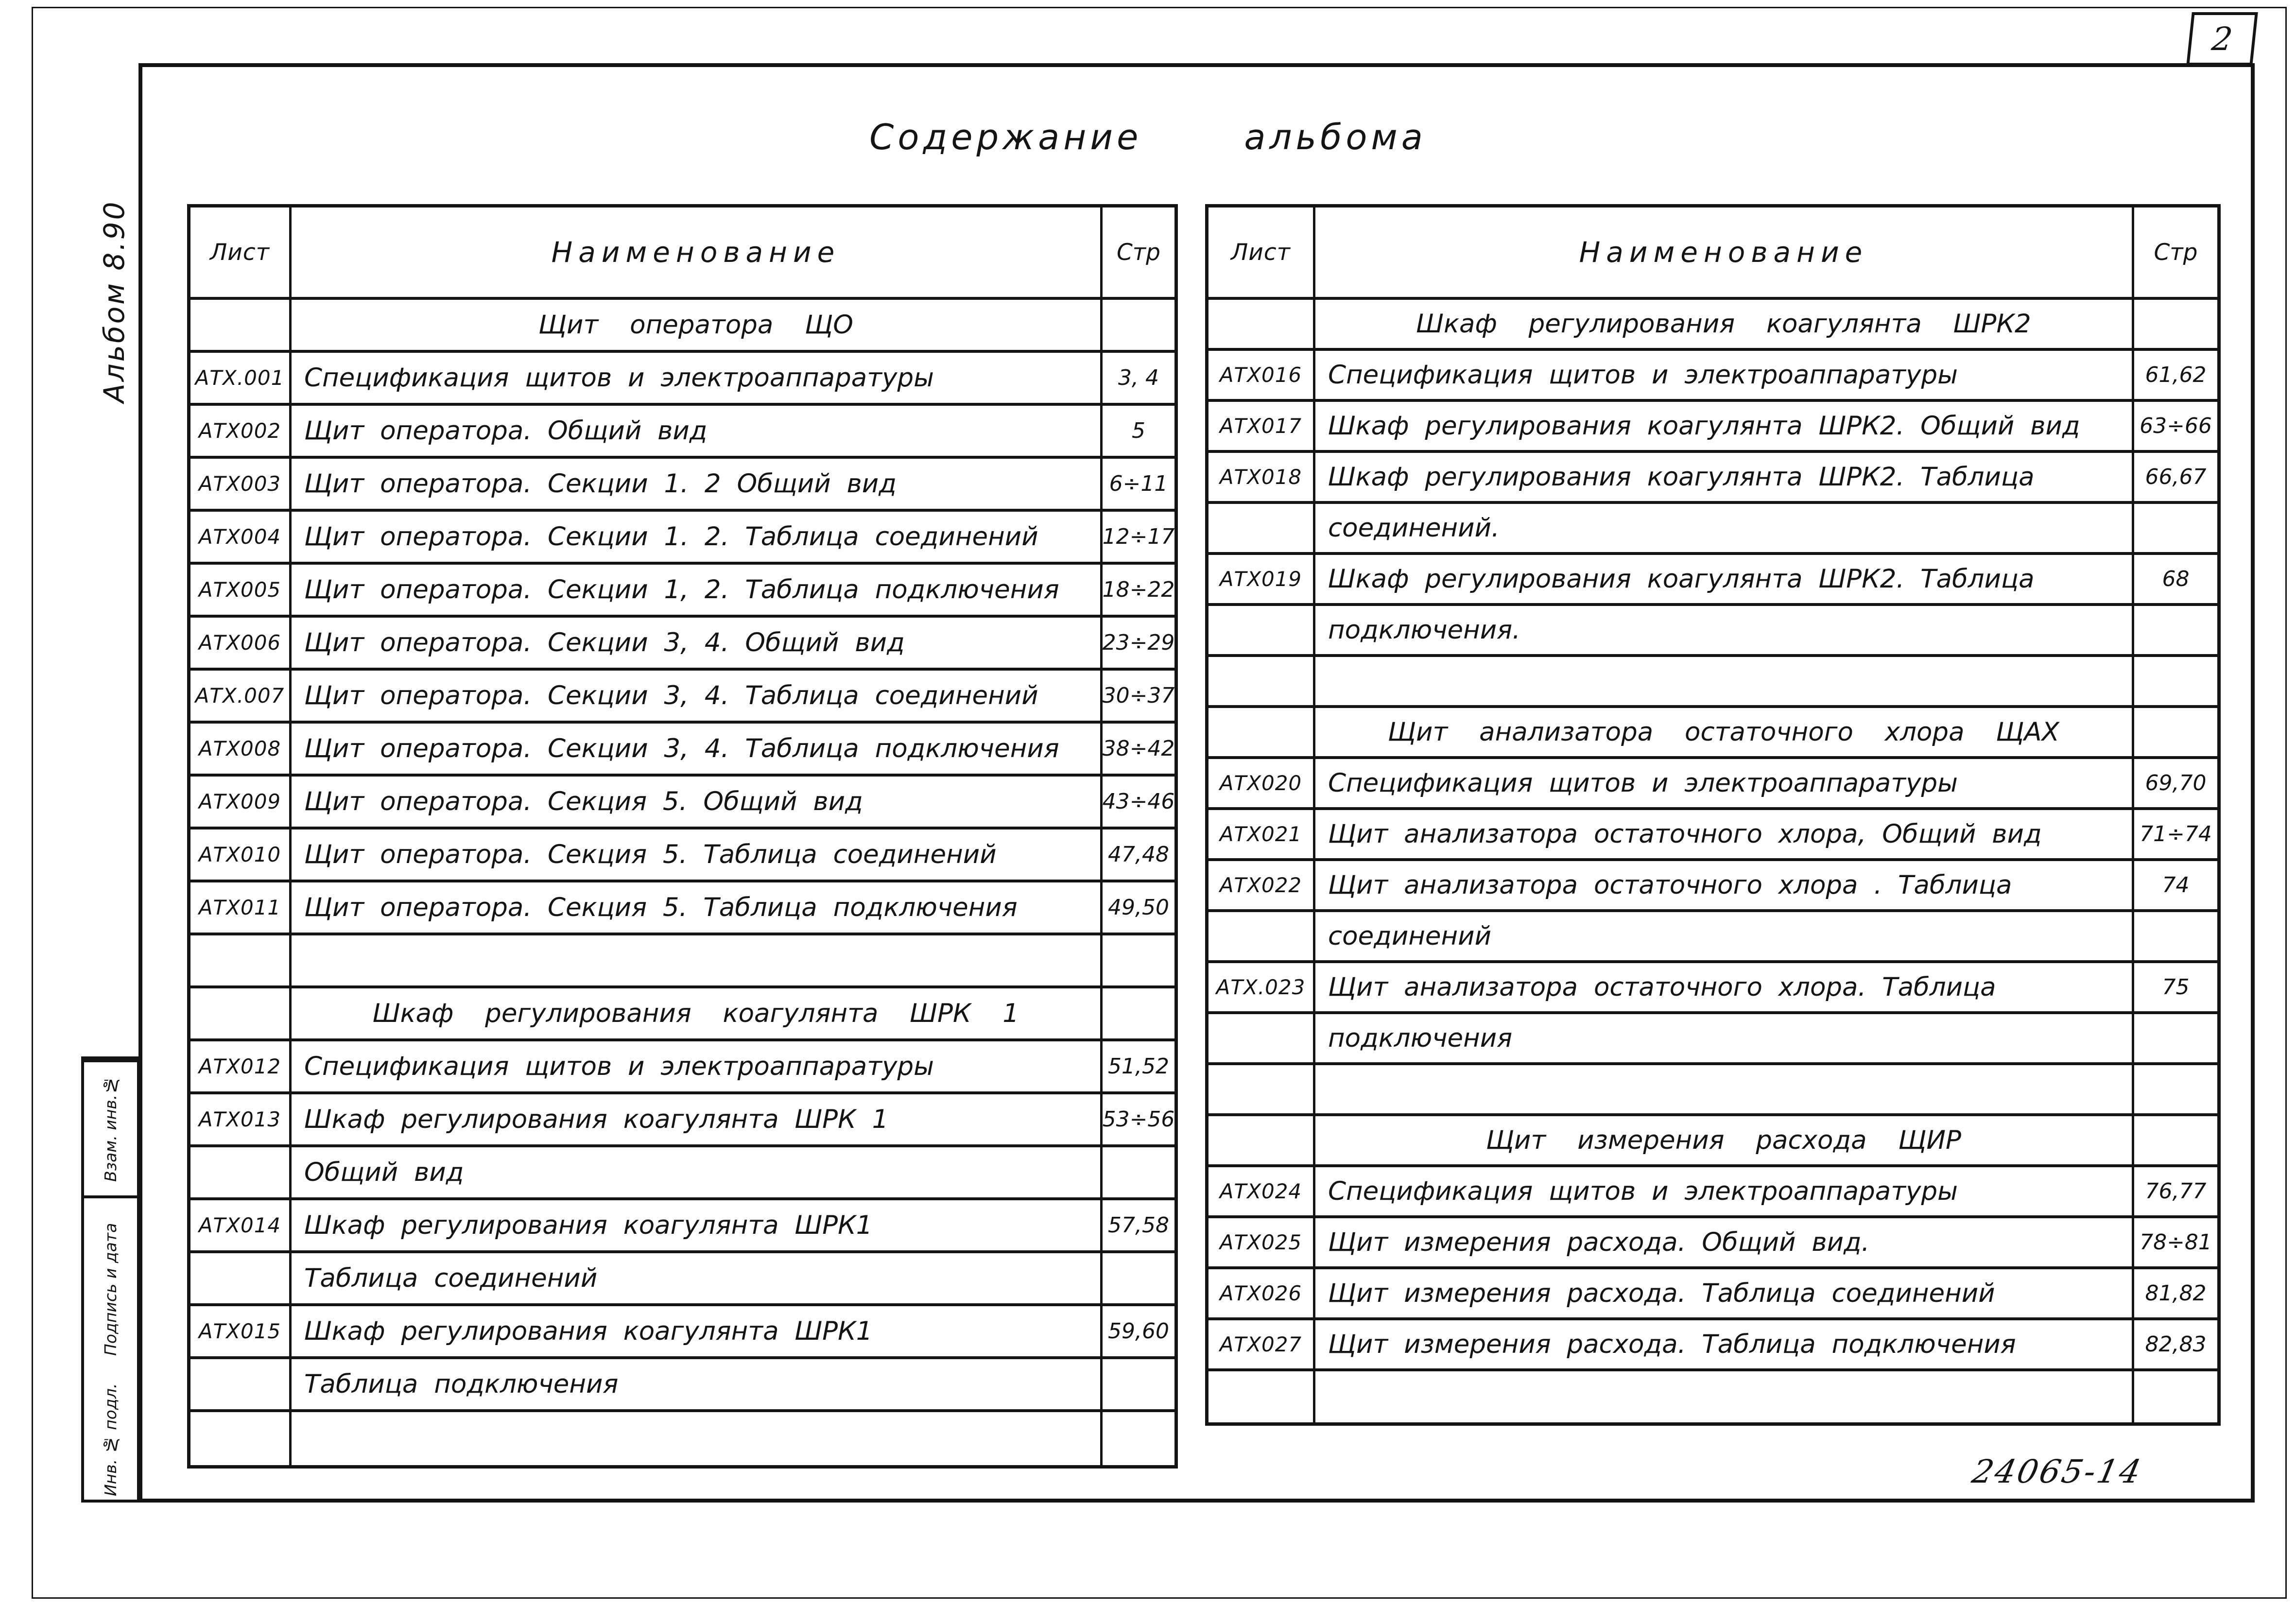 Image resolution: width=2296 pixels, height=1607 pixels. What do you see at coordinates (1261, 477) in the screenshot?
I see `toc-cell-sheet: АТХ018` at bounding box center [1261, 477].